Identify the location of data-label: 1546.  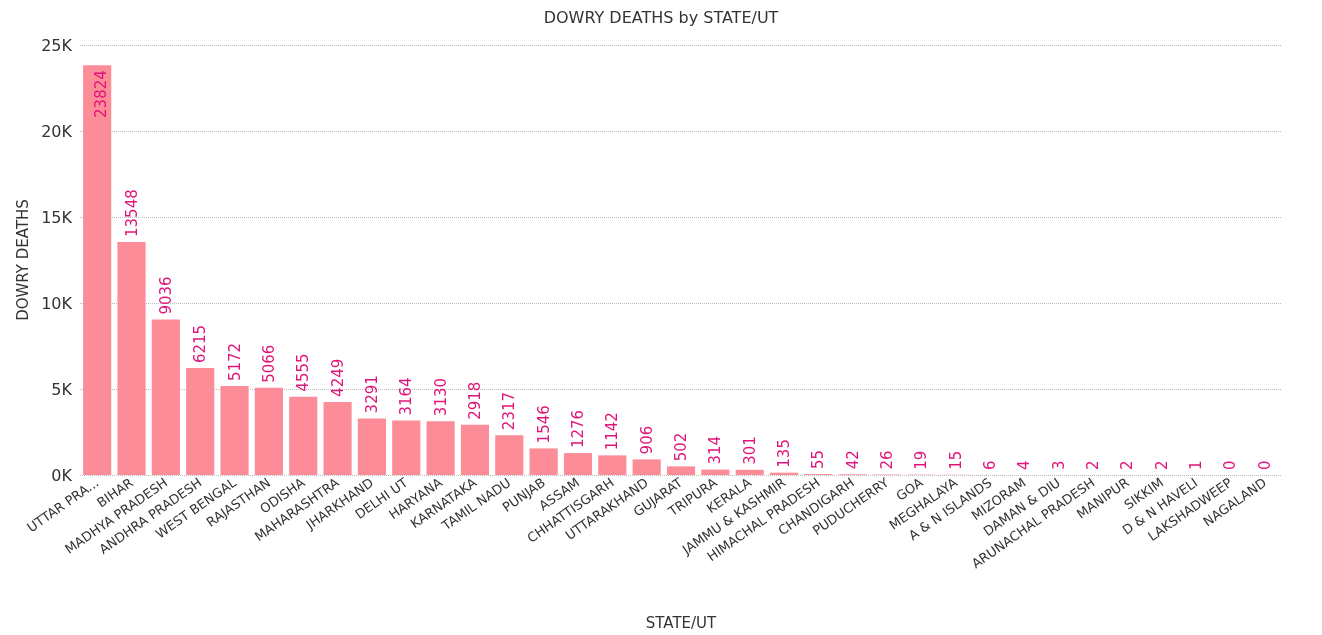
(543, 424).